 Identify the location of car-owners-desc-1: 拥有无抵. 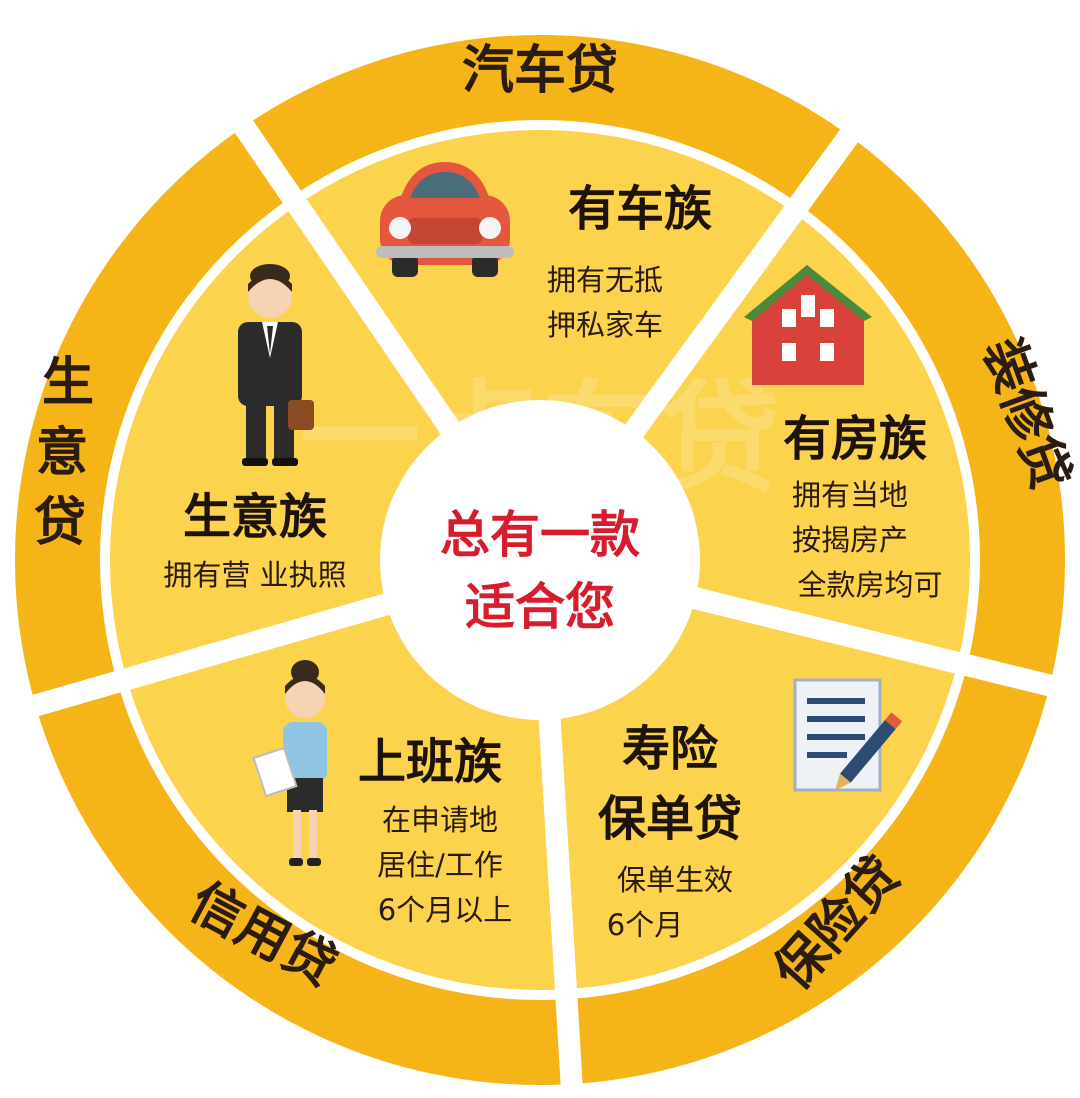
(605, 280).